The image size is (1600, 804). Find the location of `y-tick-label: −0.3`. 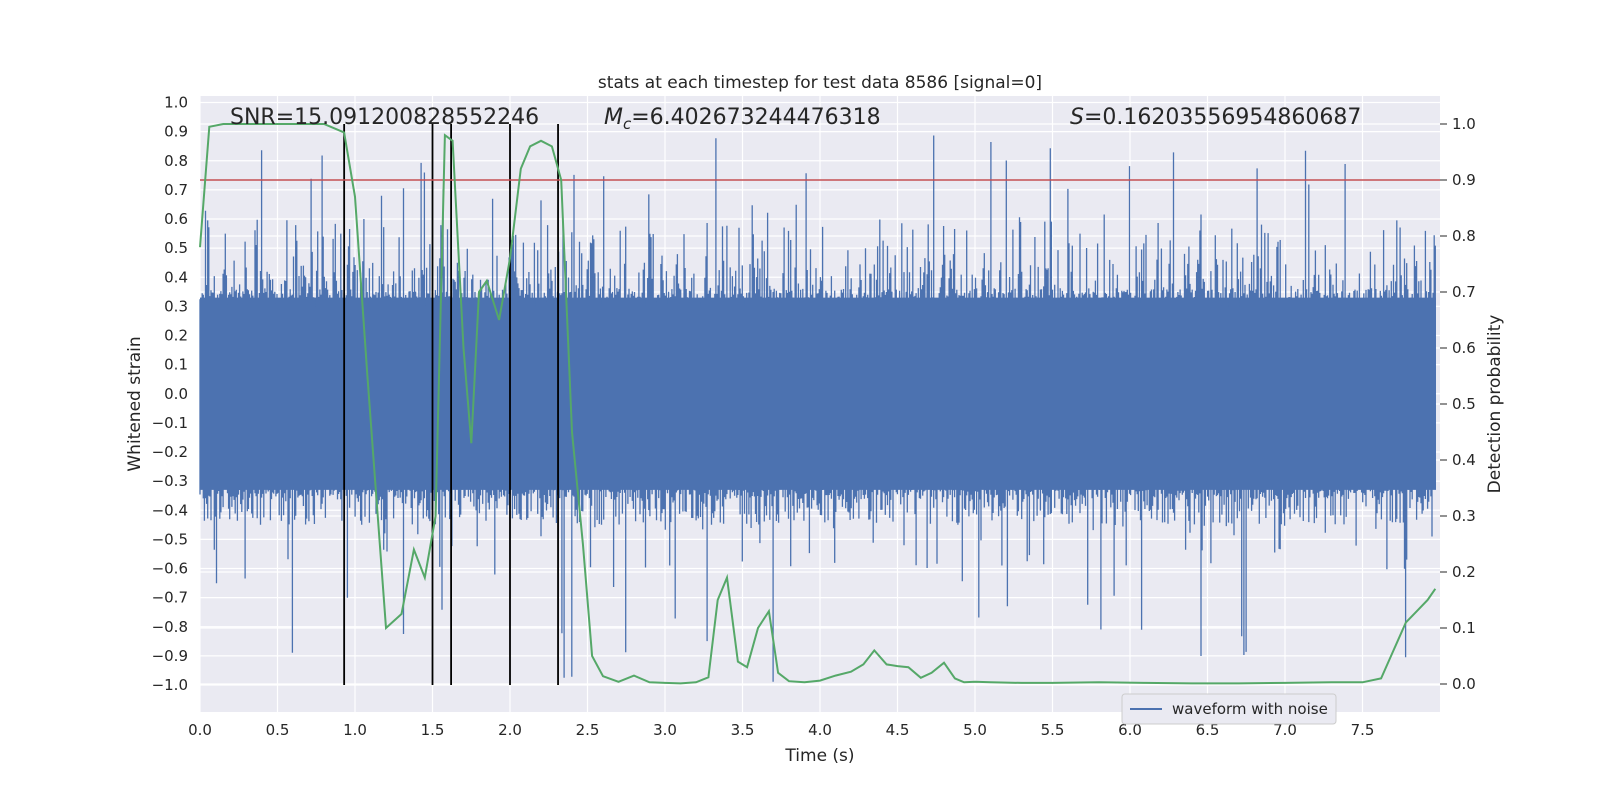

y-tick-label: −0.3 is located at coordinates (170, 481).